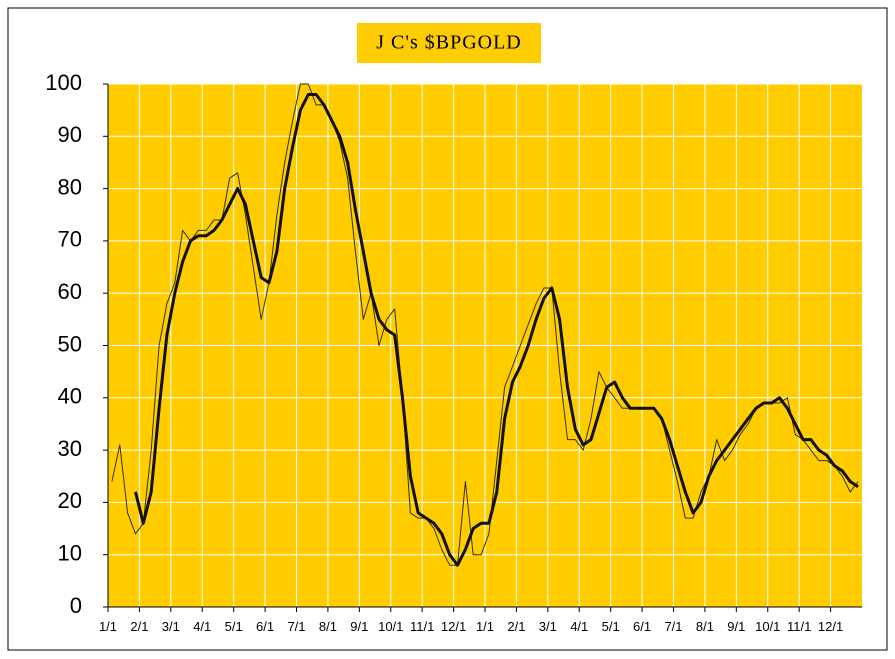 The height and width of the screenshot is (659, 895). I want to click on y-tick-label: 0, so click(76, 605).